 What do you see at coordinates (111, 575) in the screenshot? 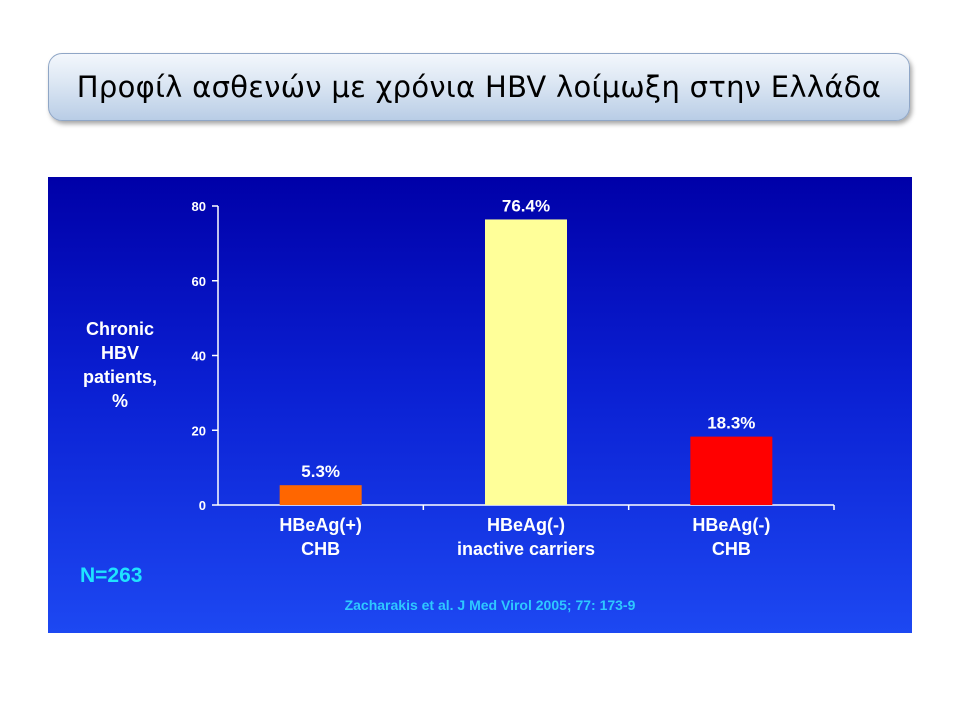
I see `sample-size-label: N=263` at bounding box center [111, 575].